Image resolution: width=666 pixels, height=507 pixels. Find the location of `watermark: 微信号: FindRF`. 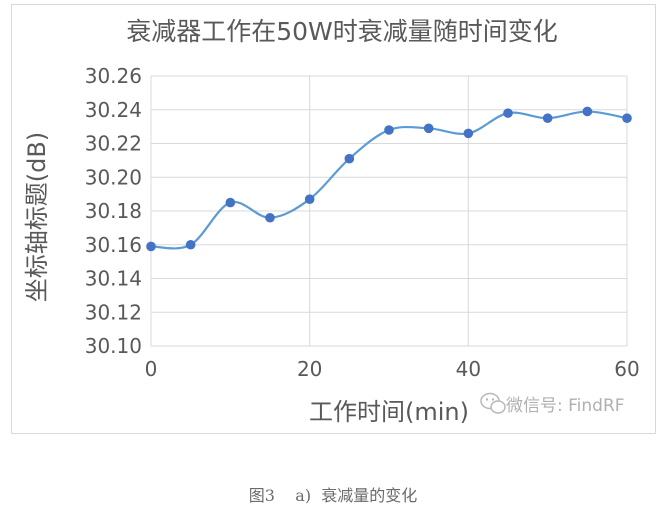

watermark: 微信号: FindRF is located at coordinates (552, 404).